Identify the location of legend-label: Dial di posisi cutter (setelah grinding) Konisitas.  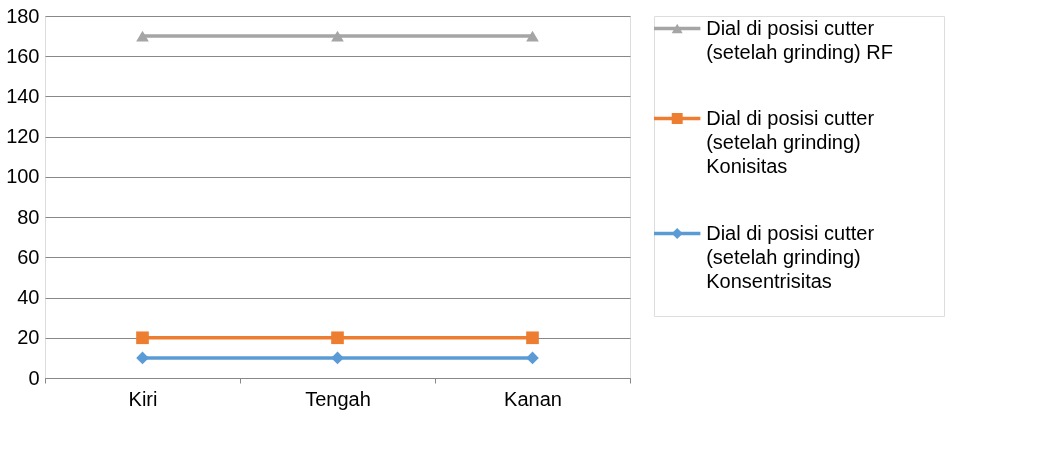
(790, 141).